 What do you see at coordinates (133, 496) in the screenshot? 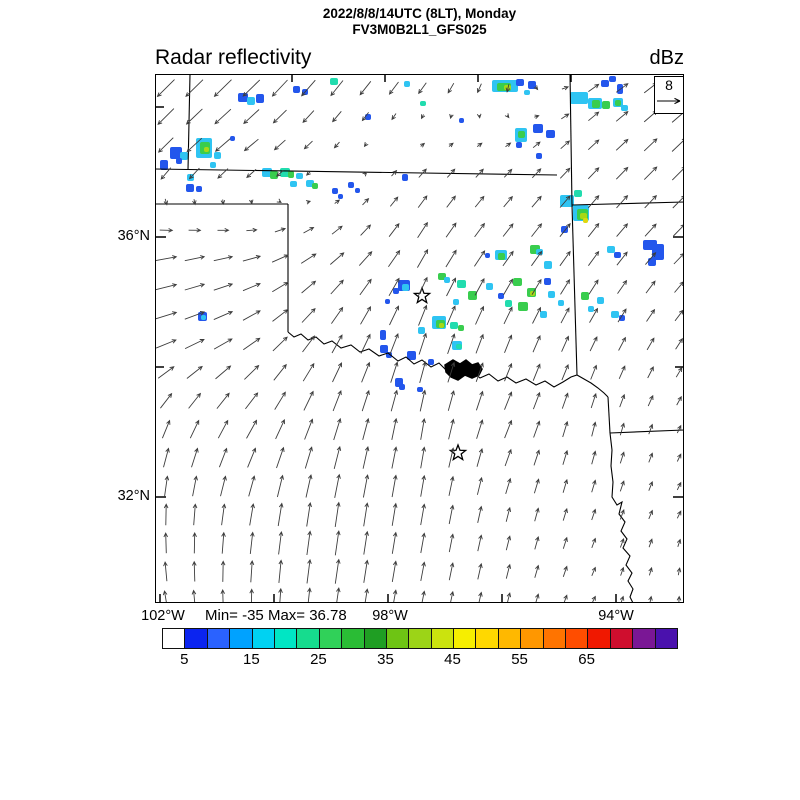
I see `lat-tick-label: 32°N` at bounding box center [133, 496].